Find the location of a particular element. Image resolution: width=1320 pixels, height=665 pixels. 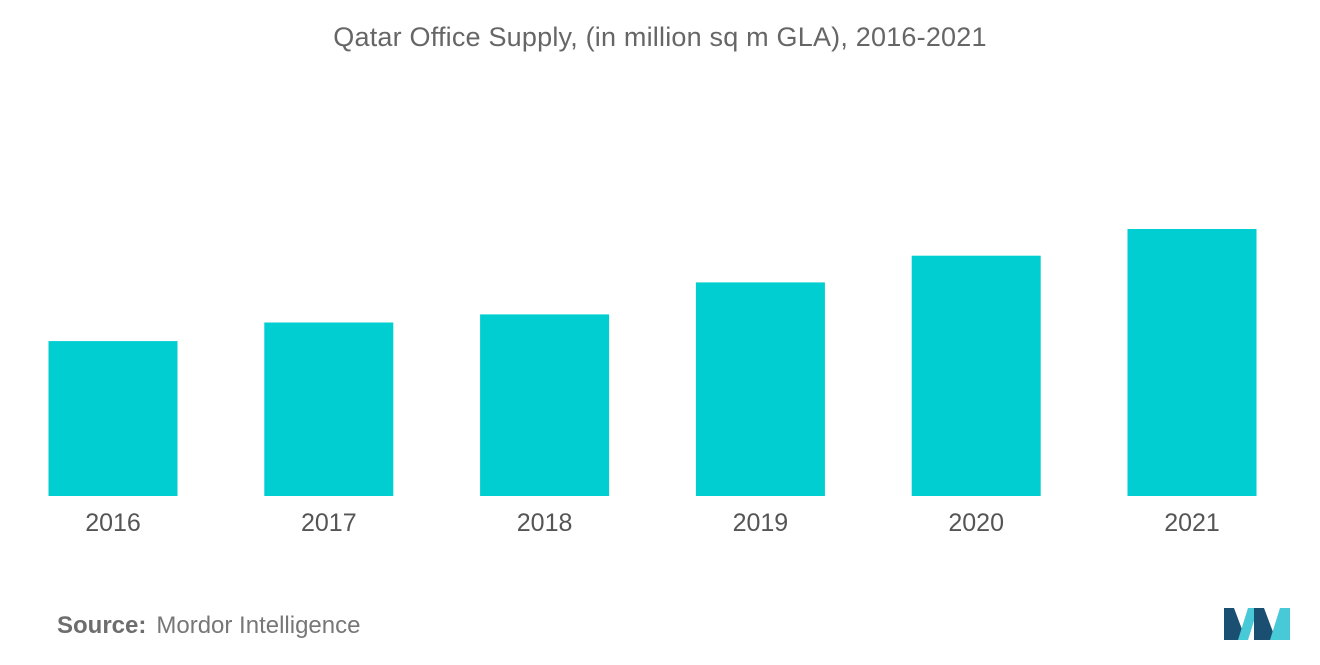

x-tick-label-2019: 2019 is located at coordinates (761, 523).